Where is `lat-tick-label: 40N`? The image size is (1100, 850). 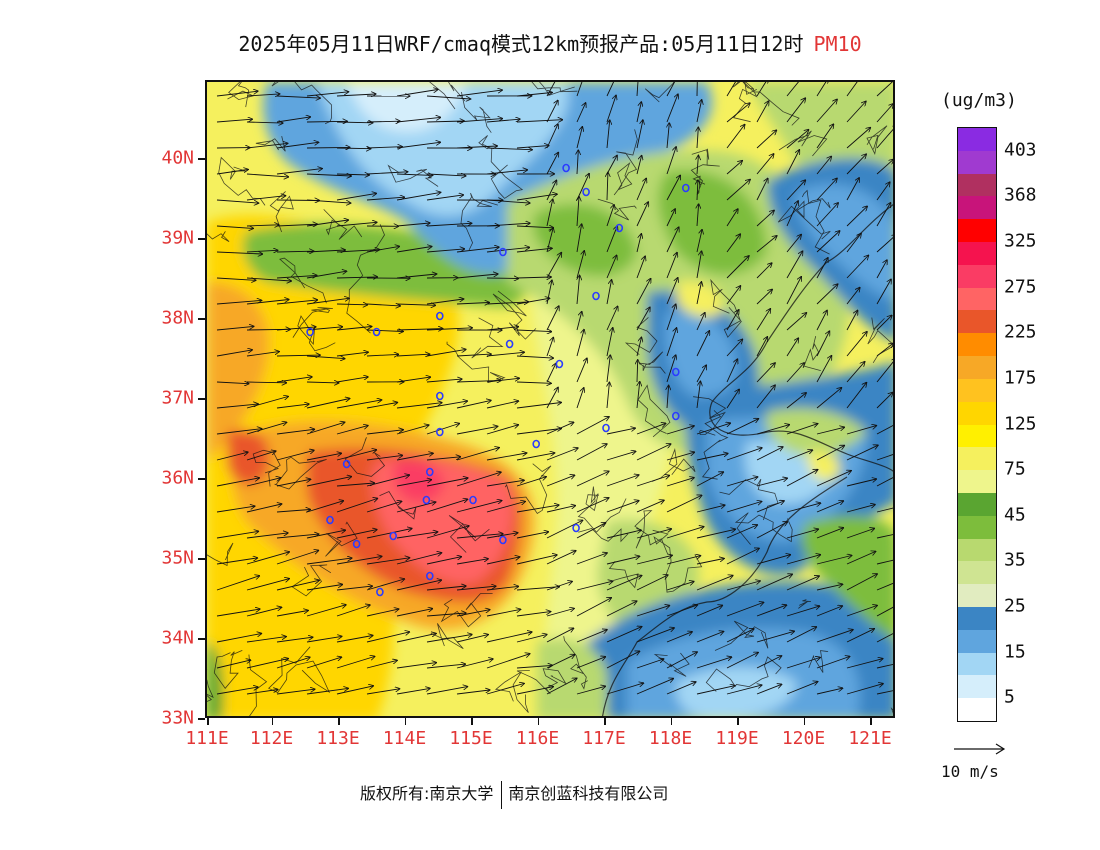 lat-tick-label: 40N is located at coordinates (177, 158).